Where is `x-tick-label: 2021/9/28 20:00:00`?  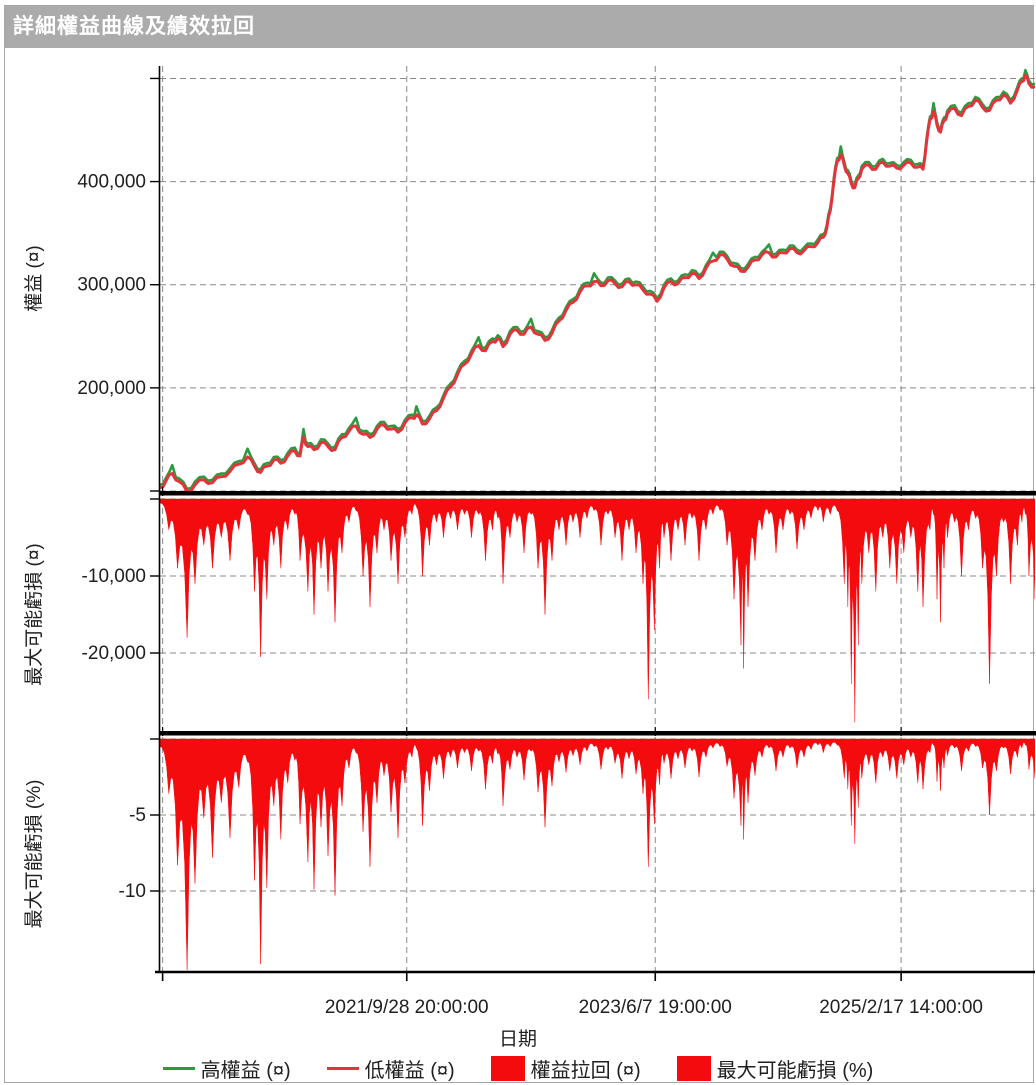 x-tick-label: 2021/9/28 20:00:00 is located at coordinates (407, 1007).